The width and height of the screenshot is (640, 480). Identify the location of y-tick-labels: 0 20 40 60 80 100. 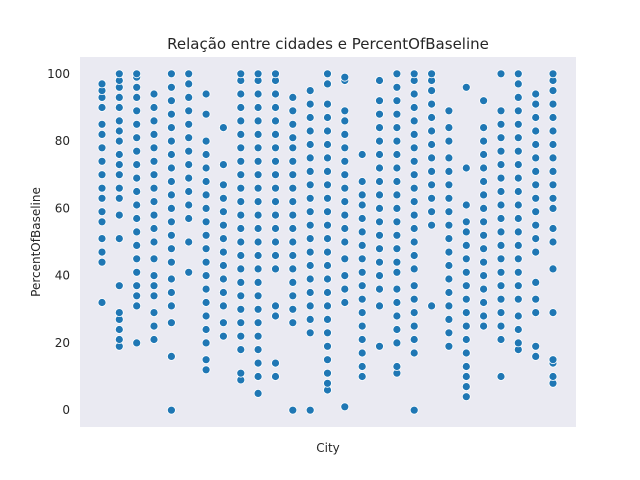
(58, 242).